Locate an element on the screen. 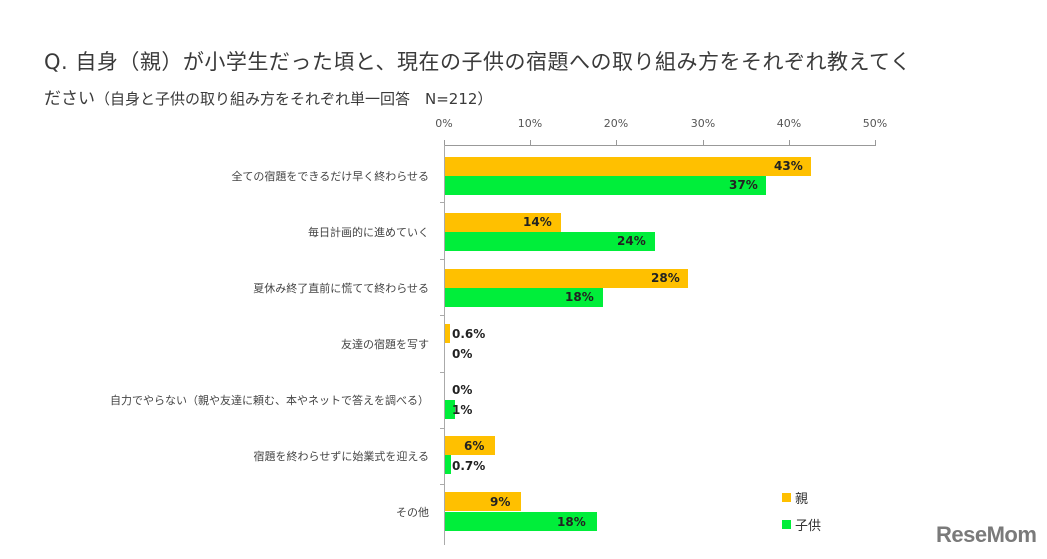 This screenshot has width=1047, height=559. value-label-parent: 6% is located at coordinates (474, 446).